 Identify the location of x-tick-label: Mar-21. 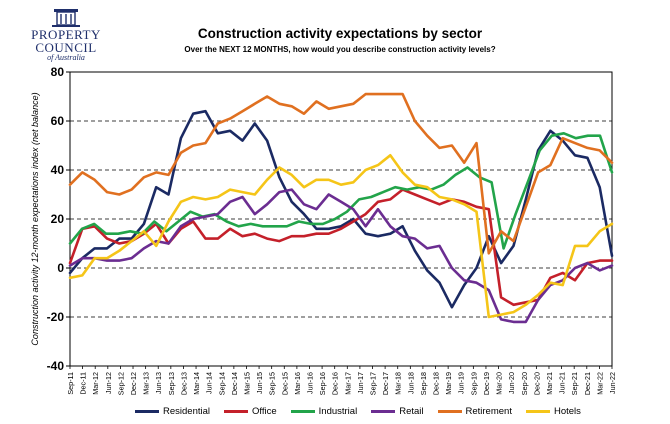
(549, 383).